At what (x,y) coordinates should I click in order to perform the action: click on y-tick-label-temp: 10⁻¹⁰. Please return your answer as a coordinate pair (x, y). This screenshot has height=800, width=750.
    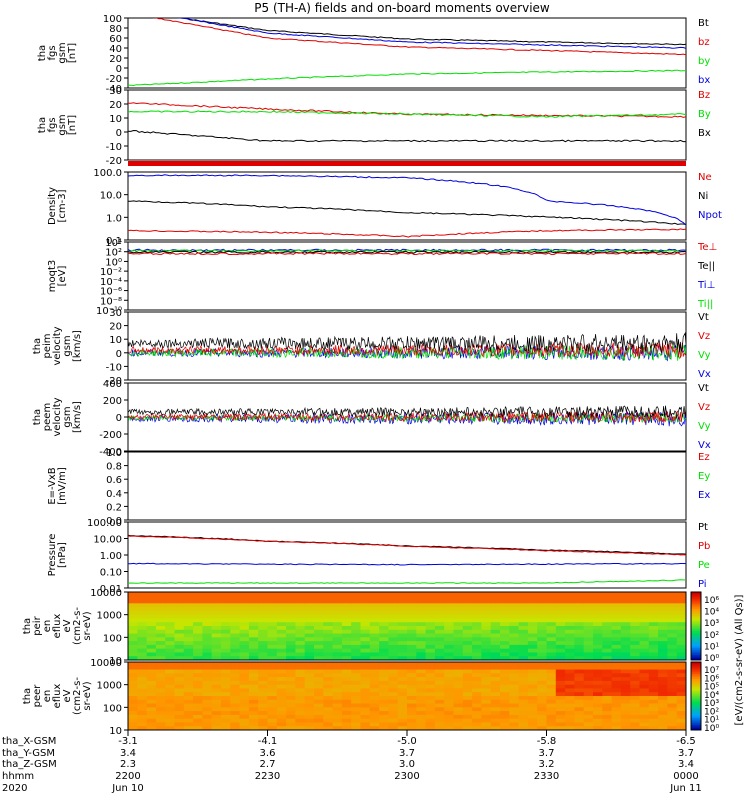
    Looking at the image, I should click on (109, 311).